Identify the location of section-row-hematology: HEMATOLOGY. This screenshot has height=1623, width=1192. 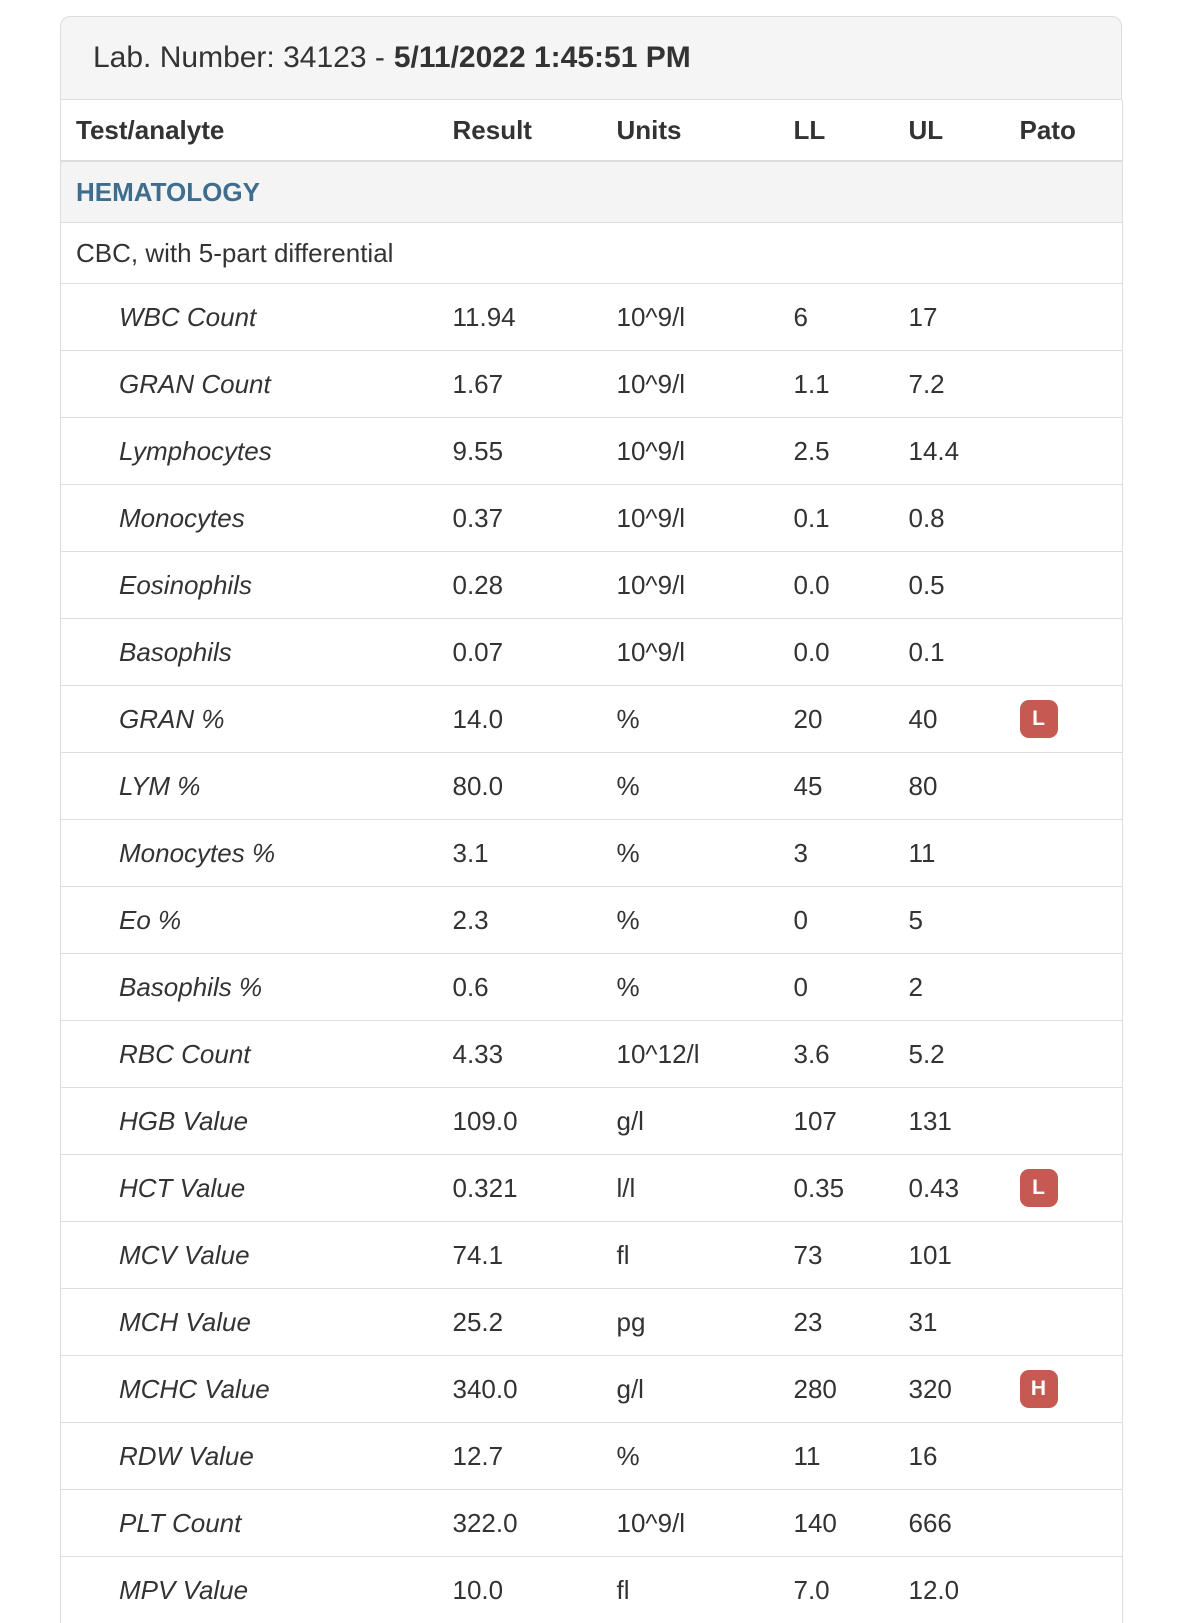
(592, 192).